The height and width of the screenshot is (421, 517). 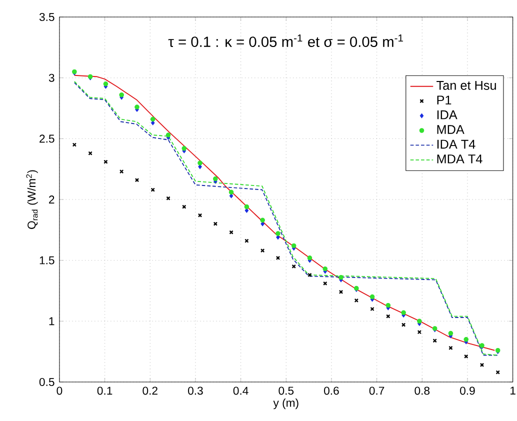 I want to click on y-tick-label: 3, so click(x=51, y=78).